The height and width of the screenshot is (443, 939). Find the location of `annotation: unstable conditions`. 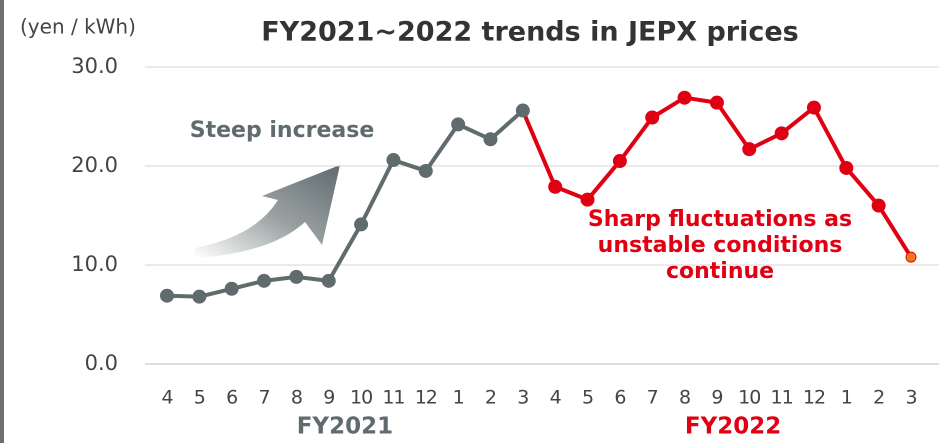

annotation: unstable conditions is located at coordinates (720, 245).